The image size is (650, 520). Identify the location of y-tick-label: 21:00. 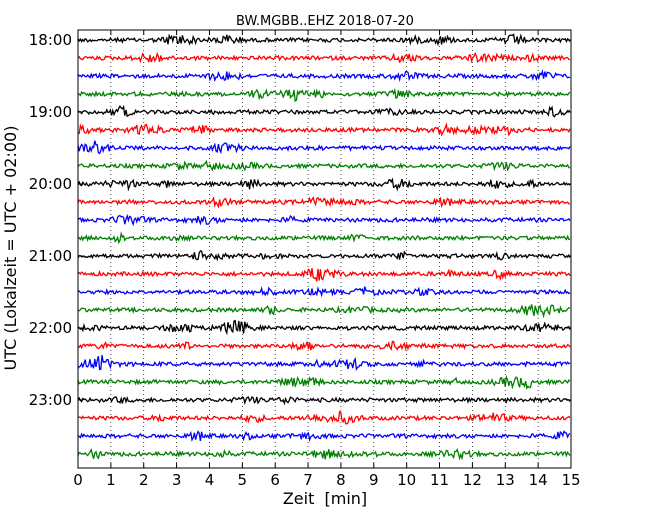
(50, 256).